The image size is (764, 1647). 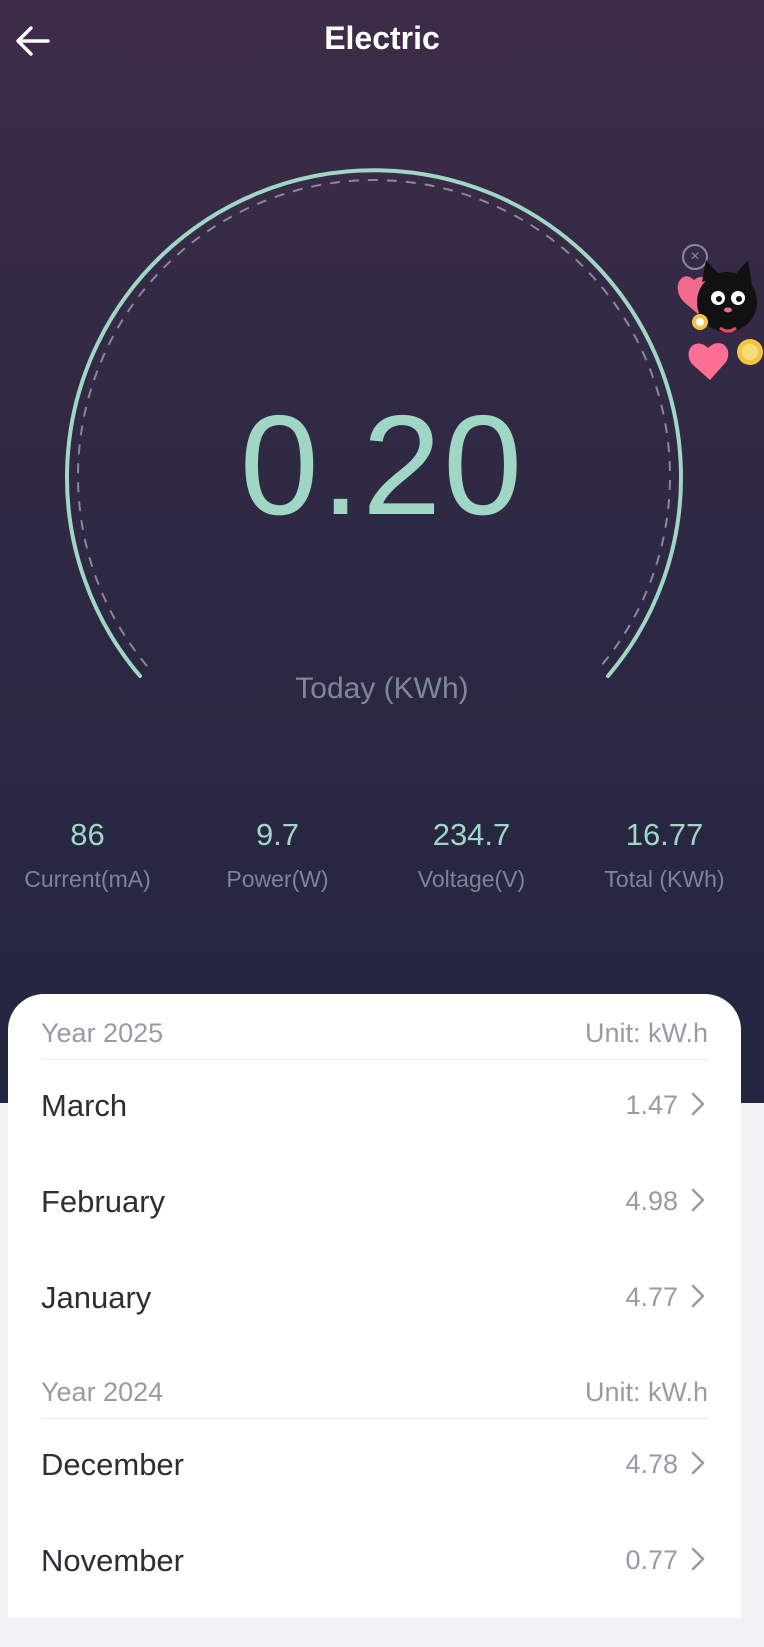 What do you see at coordinates (651, 1297) in the screenshot?
I see `month-value: 4.77` at bounding box center [651, 1297].